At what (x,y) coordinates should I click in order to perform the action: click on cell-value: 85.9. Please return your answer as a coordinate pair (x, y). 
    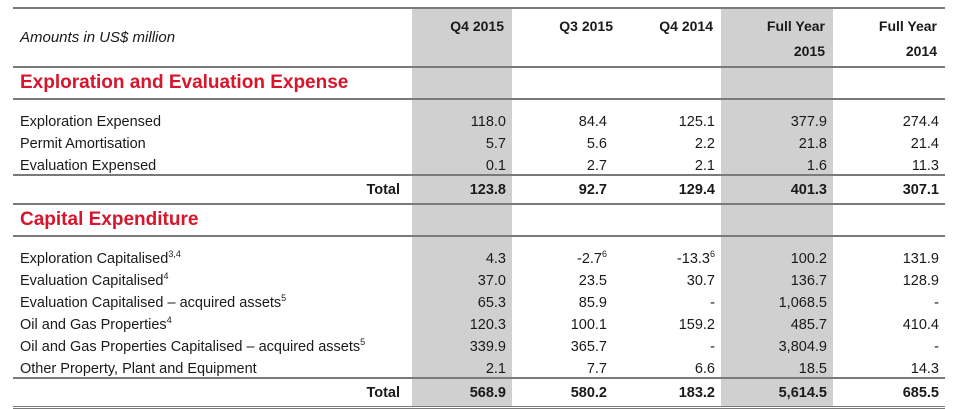
    Looking at the image, I should click on (592, 303).